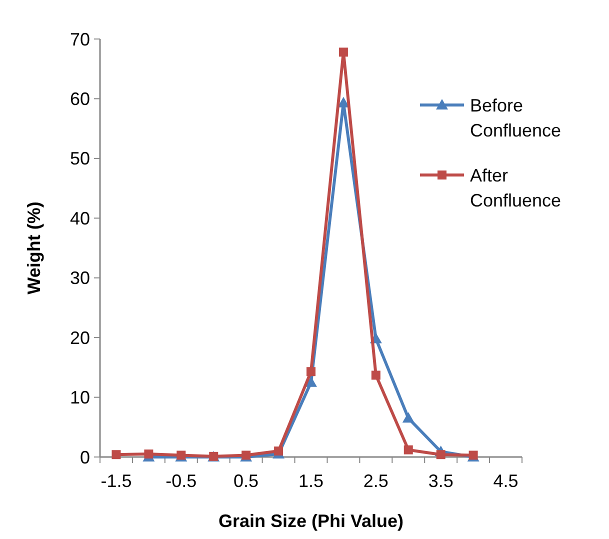 The width and height of the screenshot is (609, 539). I want to click on y-tick-label: 50, so click(80, 158).